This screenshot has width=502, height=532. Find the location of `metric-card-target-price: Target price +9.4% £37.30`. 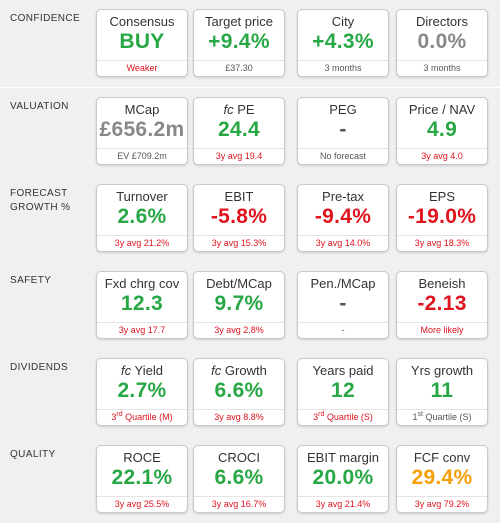

metric-card-target-price: Target price +9.4% £37.30 is located at coordinates (239, 43).